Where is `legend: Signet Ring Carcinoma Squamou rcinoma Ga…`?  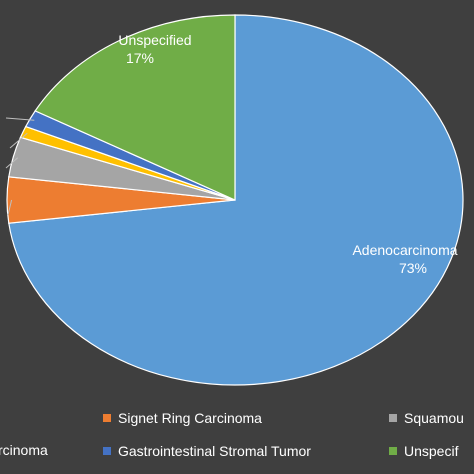
legend: Signet Ring Carcinoma Squamou rcinoma Ga… is located at coordinates (232, 434).